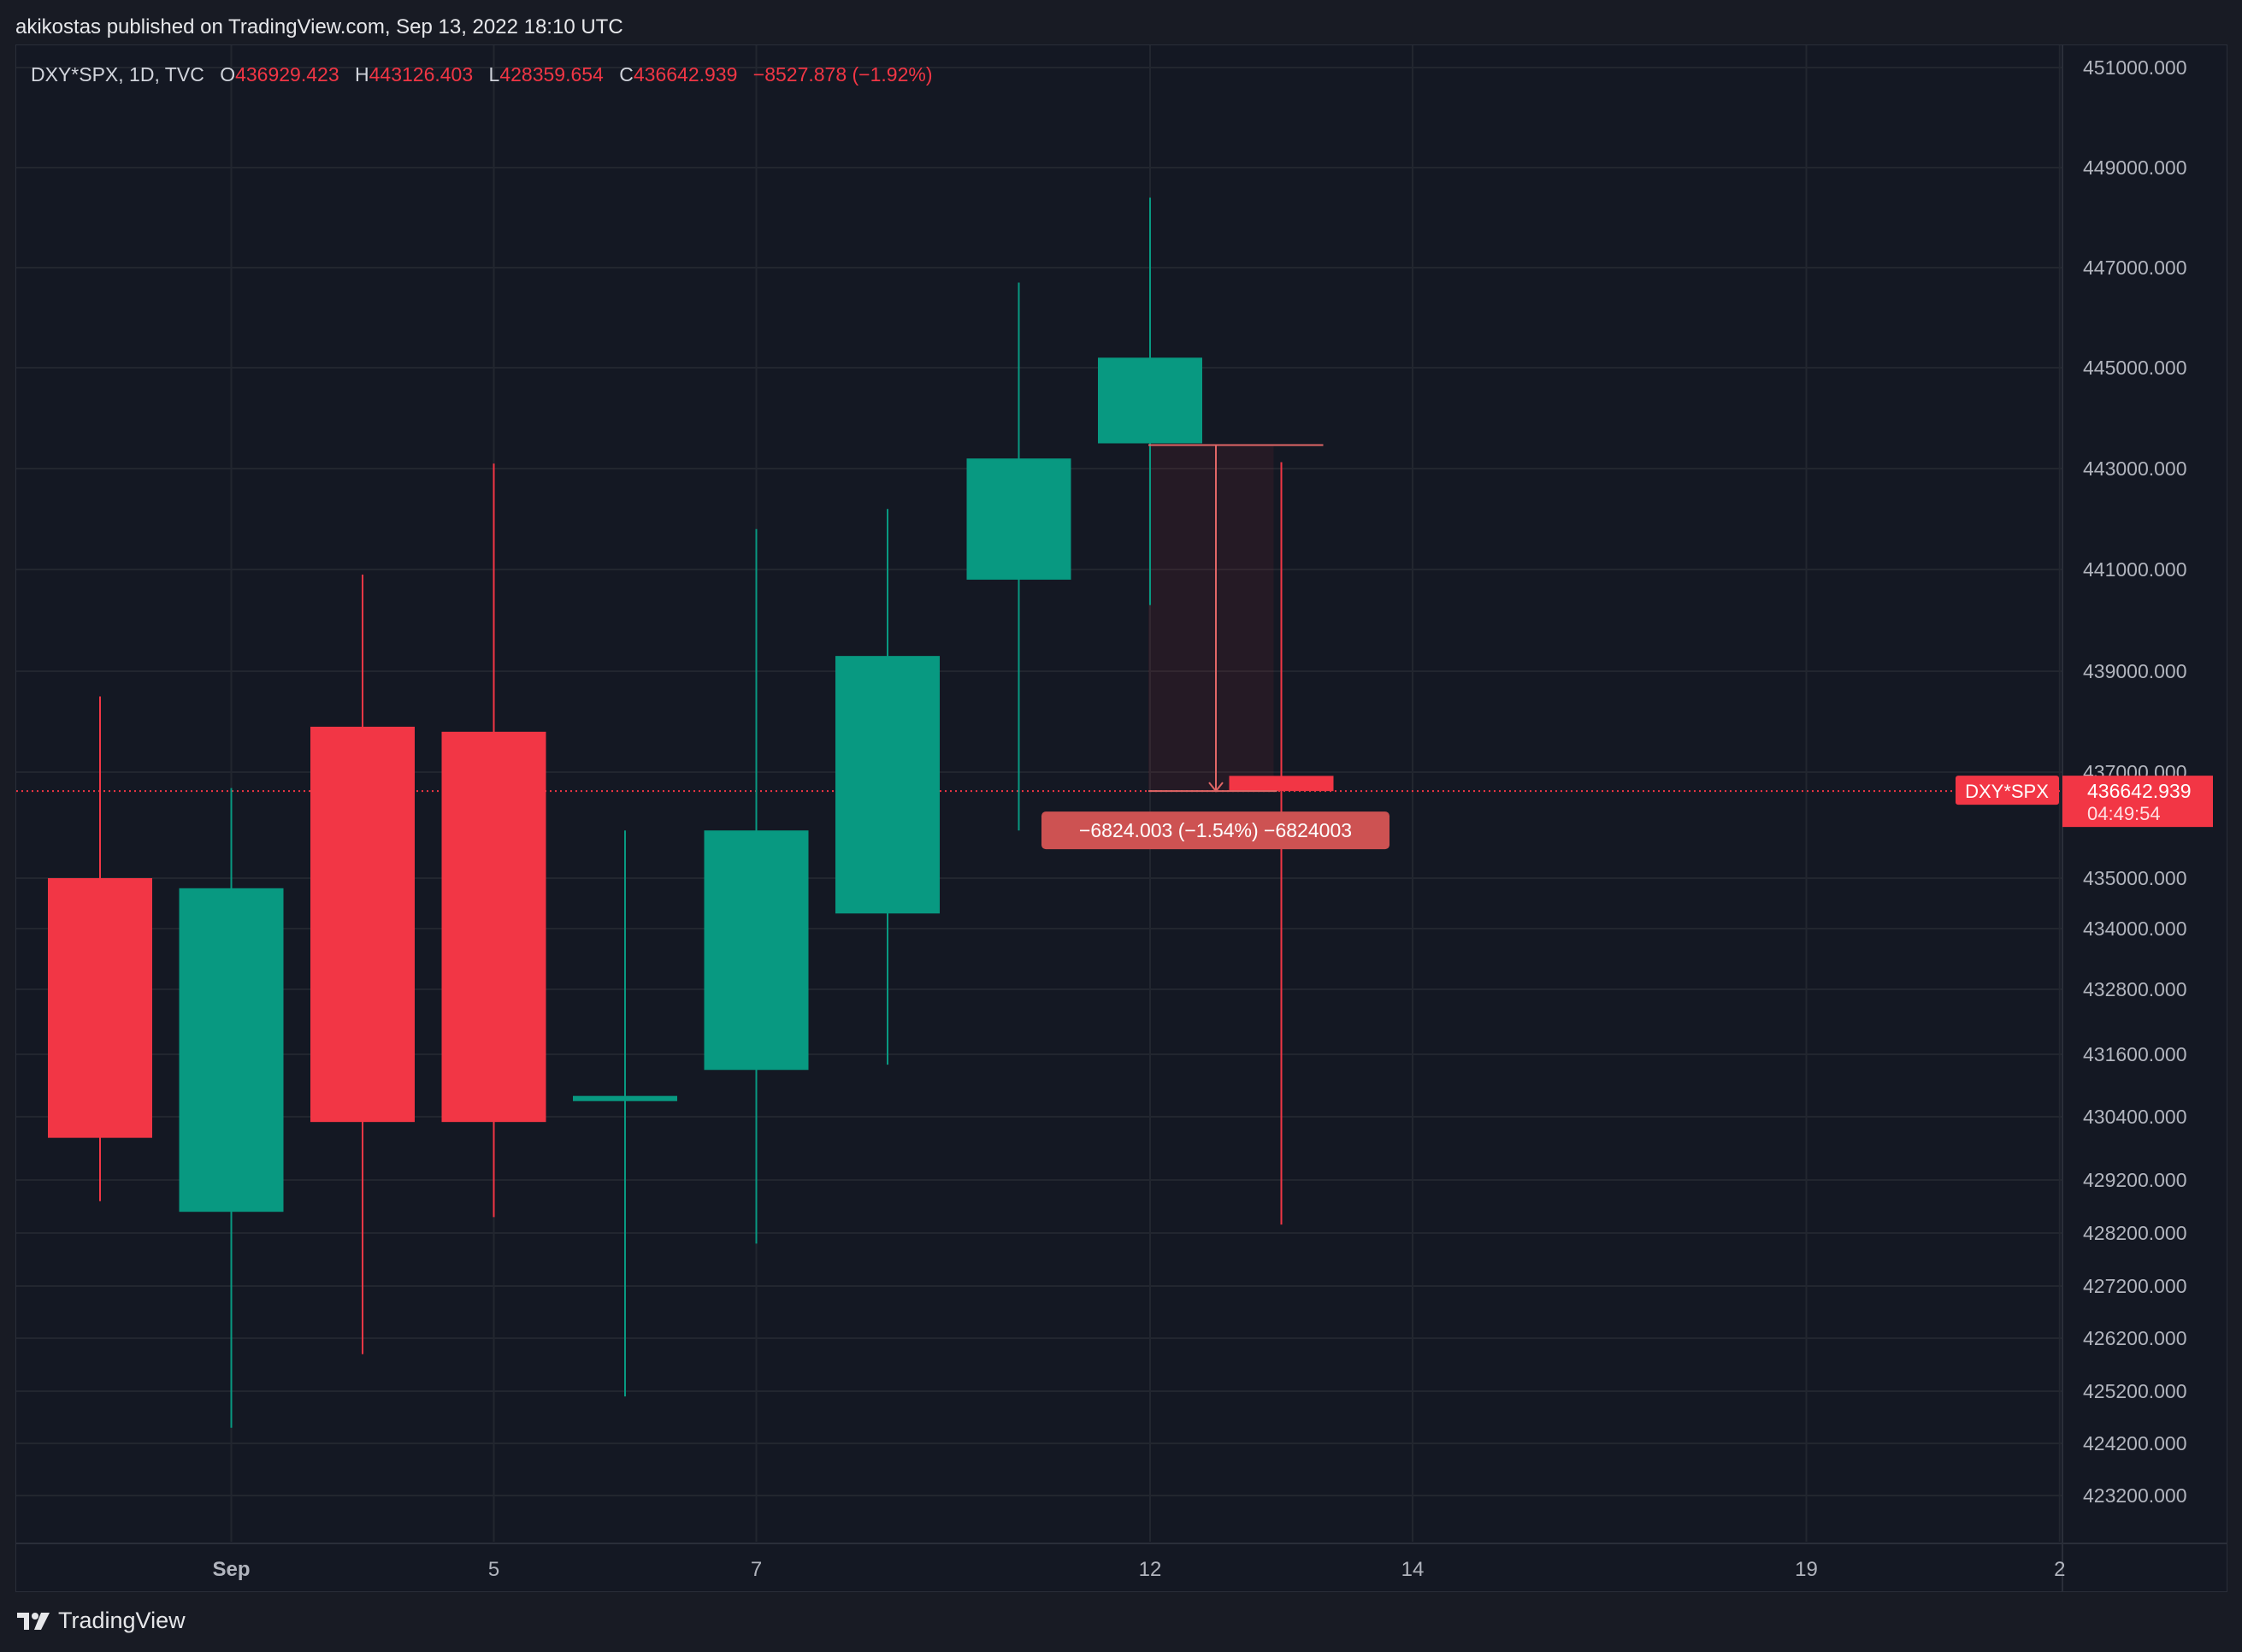 The width and height of the screenshot is (2242, 1652). What do you see at coordinates (2135, 1054) in the screenshot?
I see `y-tick-label: 431600.000` at bounding box center [2135, 1054].